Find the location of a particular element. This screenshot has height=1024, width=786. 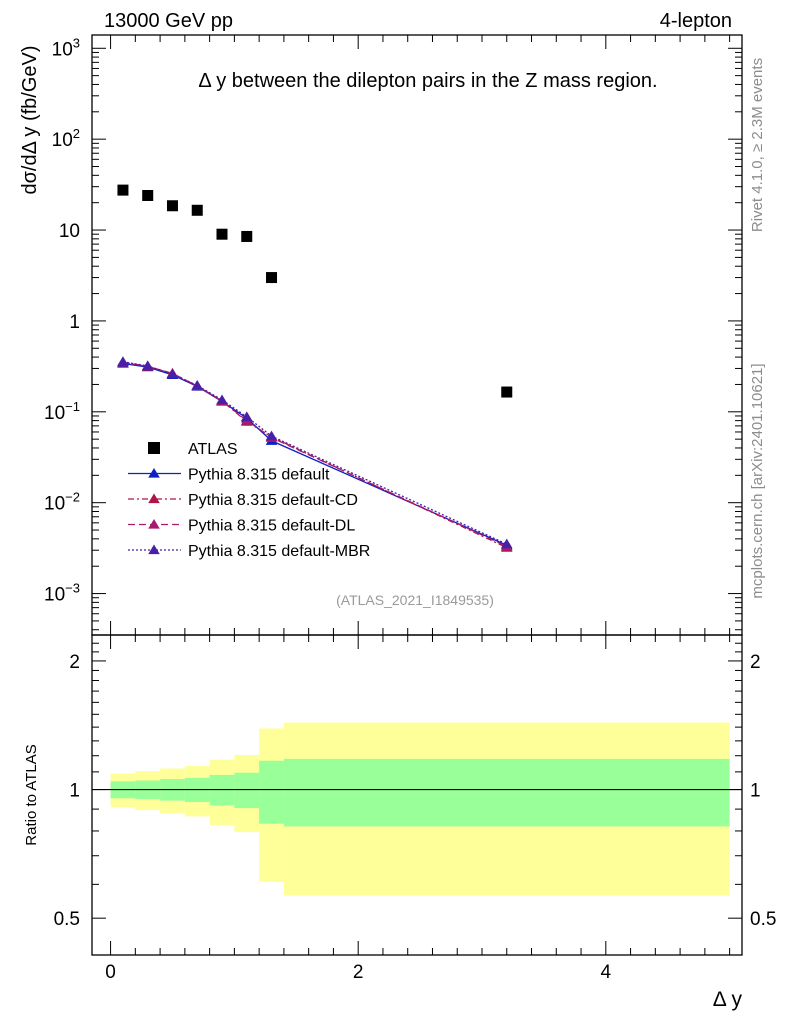

x-tick-label: 4 is located at coordinates (606, 972).